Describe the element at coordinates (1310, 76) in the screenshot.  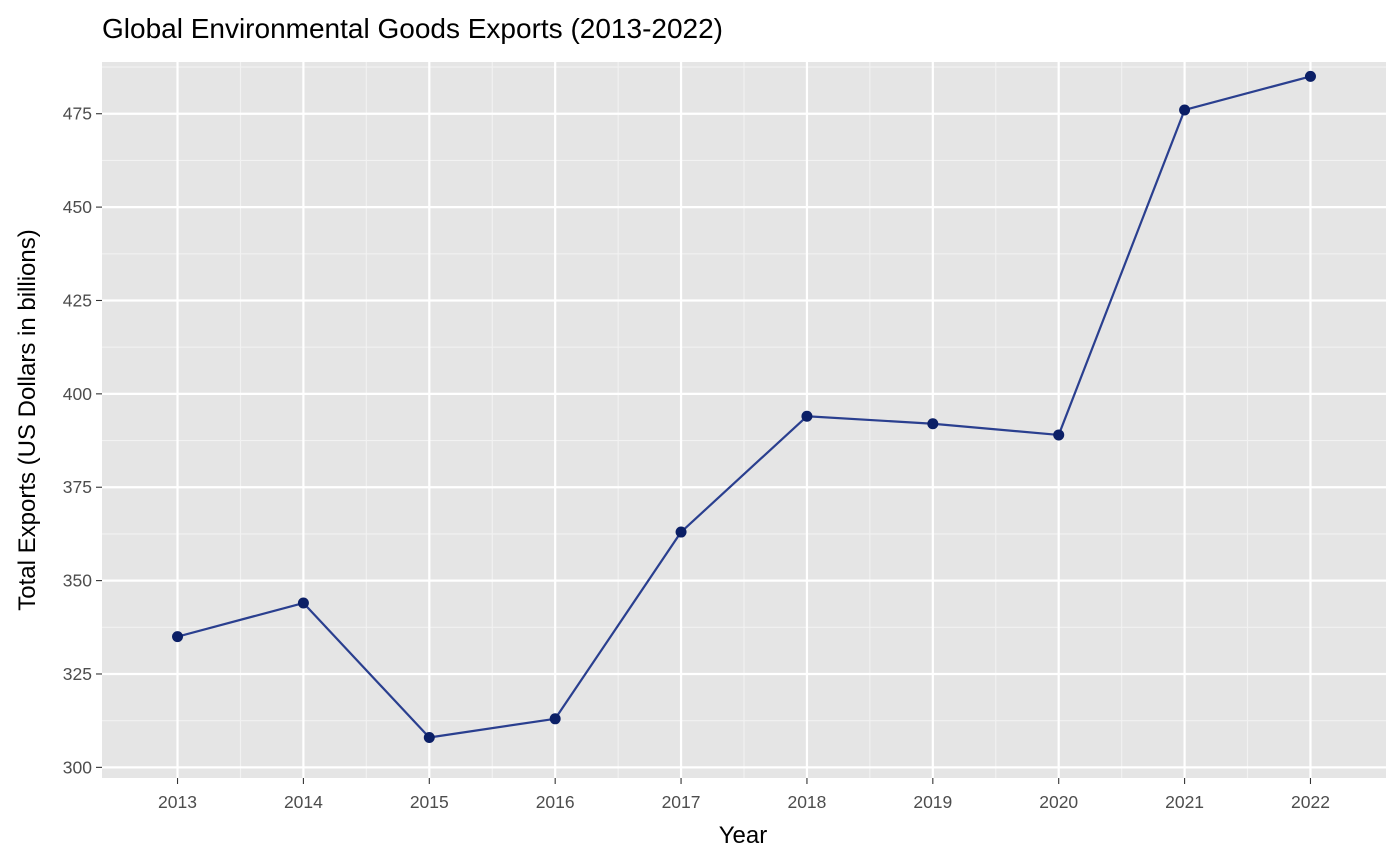
I see `data-point-2022` at that location.